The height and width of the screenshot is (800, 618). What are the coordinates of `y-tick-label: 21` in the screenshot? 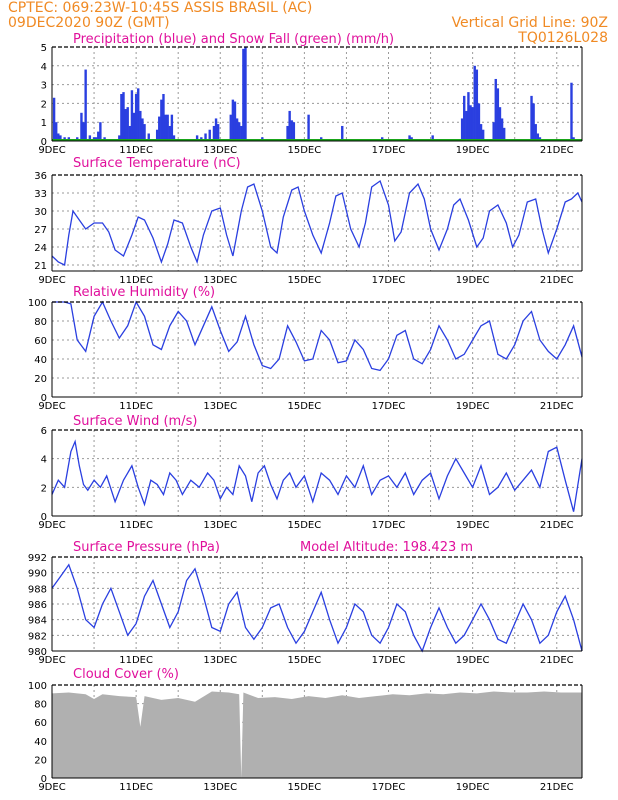 It's located at (40, 266).